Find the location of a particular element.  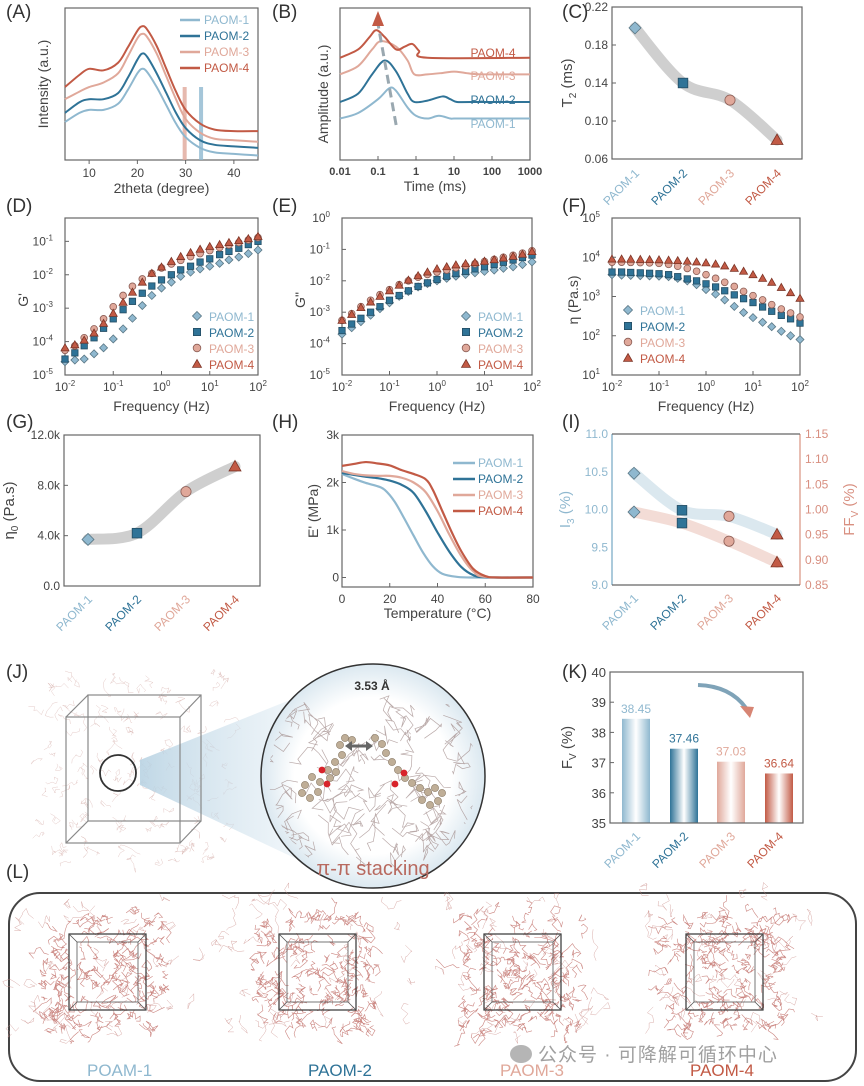

box-inner is located at coordinates (317, 972).